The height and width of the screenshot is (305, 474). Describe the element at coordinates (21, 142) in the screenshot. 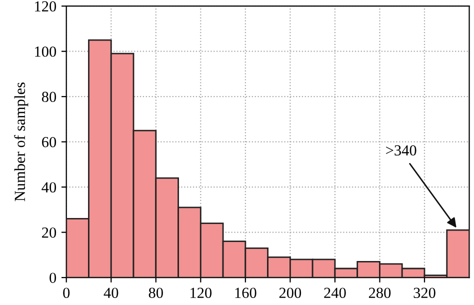

I see `y-axis-title: Number of samples` at that location.